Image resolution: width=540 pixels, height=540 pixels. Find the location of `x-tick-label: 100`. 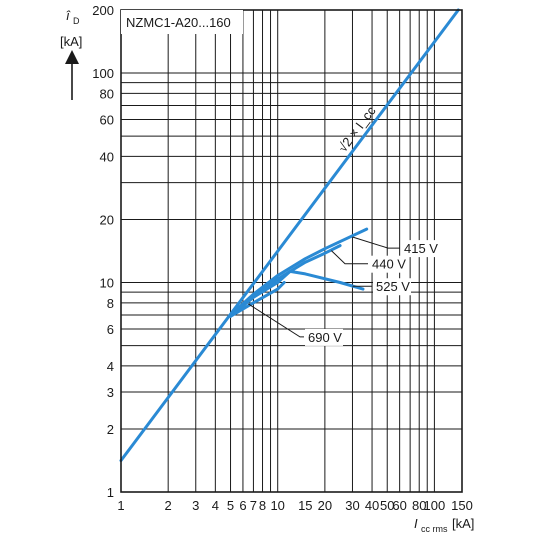

x-tick-label: 100 is located at coordinates (435, 505).